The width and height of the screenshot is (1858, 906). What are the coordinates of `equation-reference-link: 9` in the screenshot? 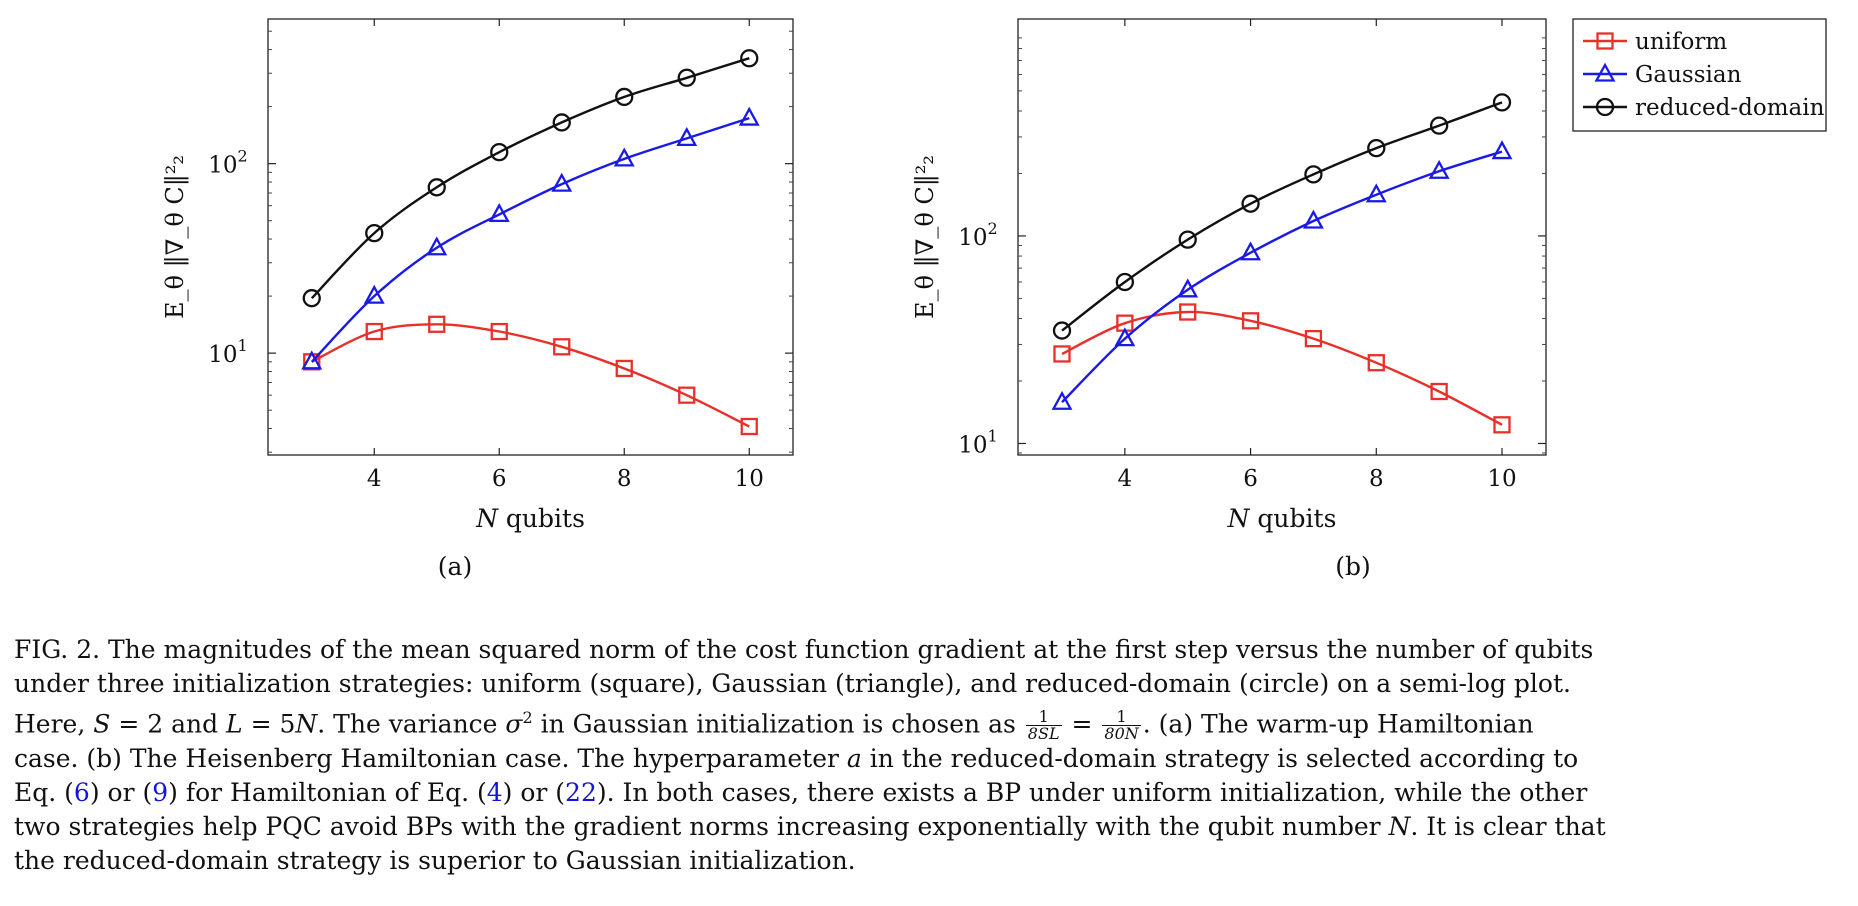 It's located at (160, 793).